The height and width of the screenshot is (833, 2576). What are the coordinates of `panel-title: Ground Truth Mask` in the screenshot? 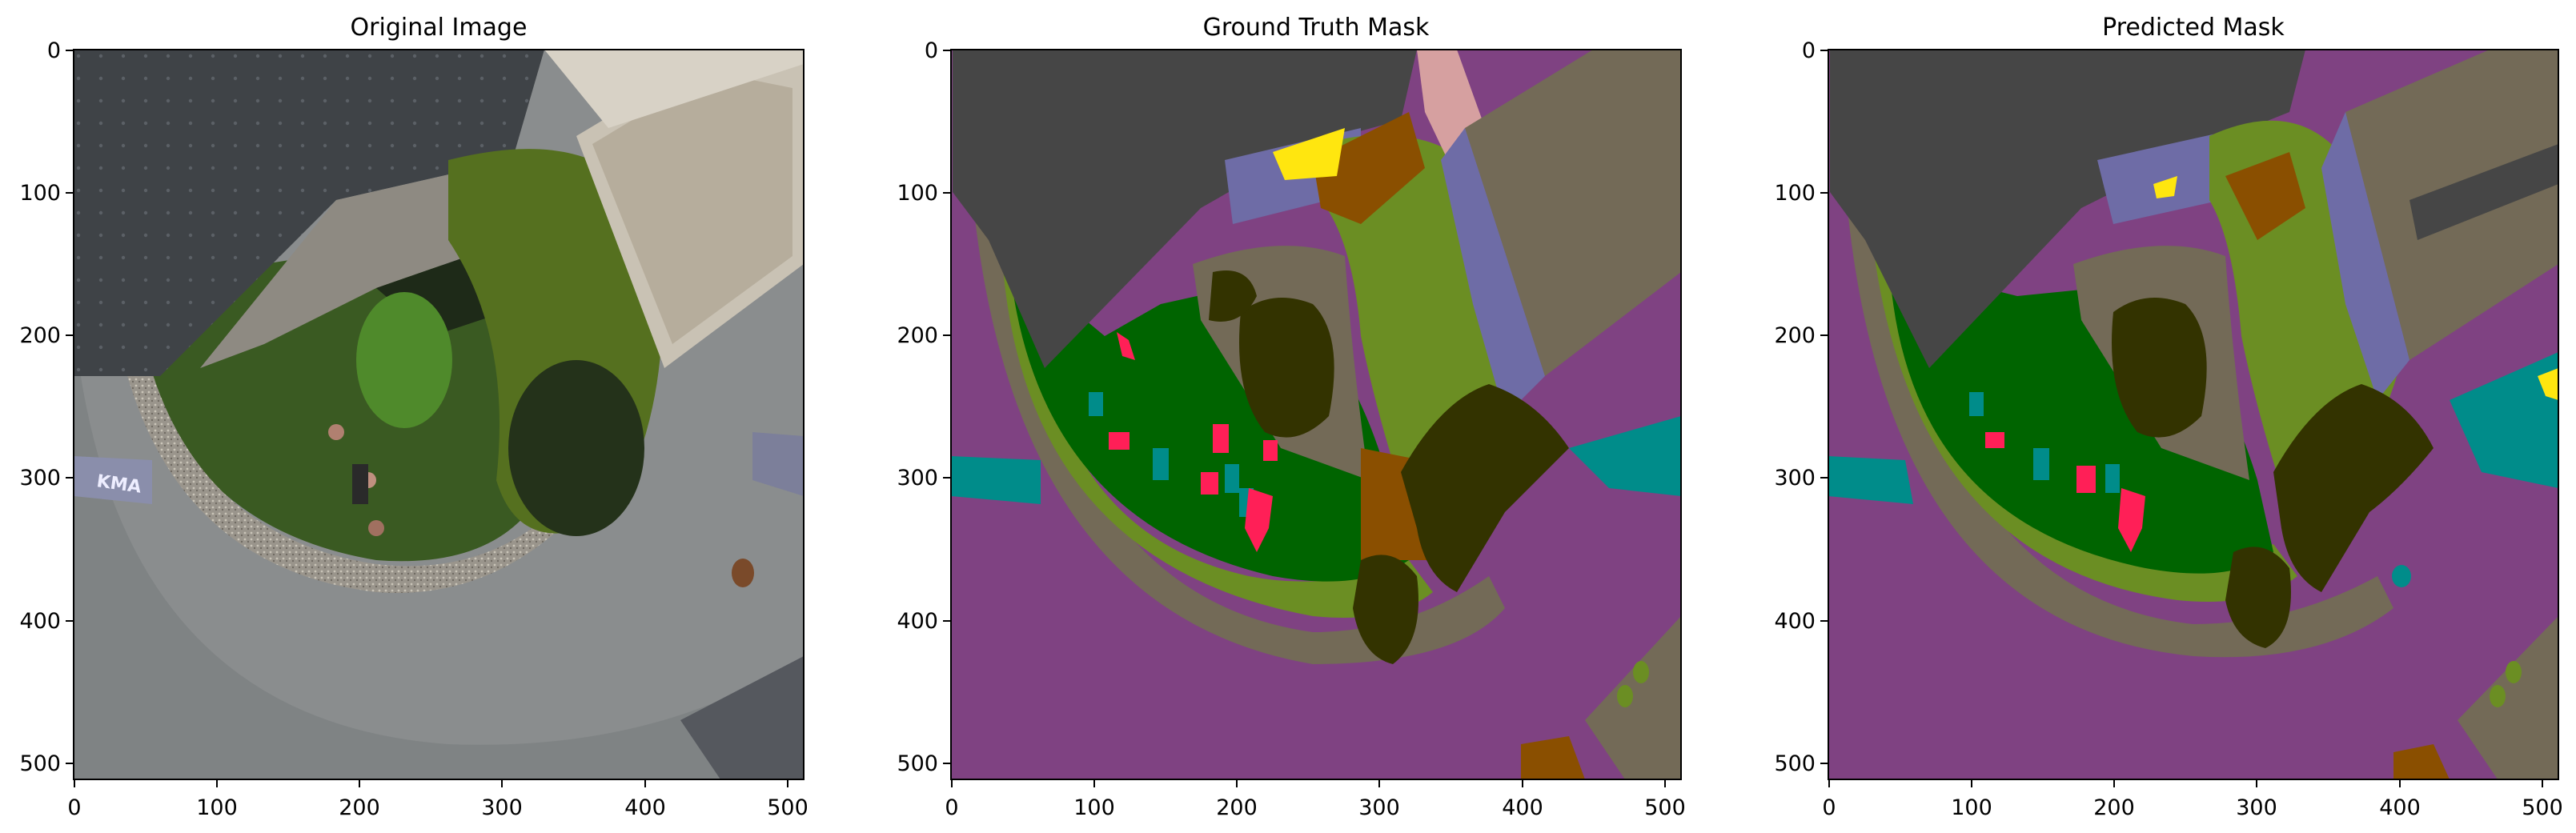 It's located at (1317, 28).